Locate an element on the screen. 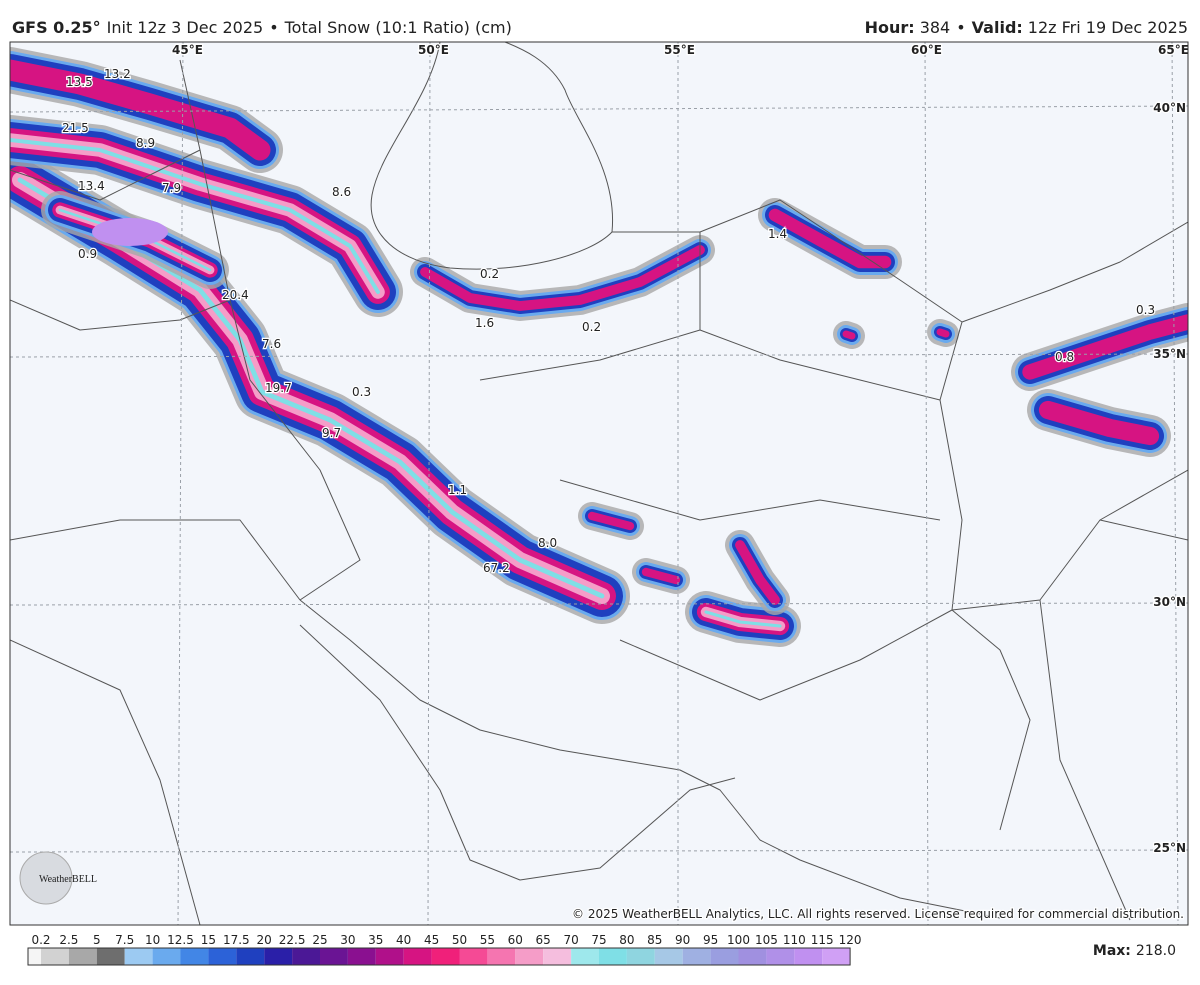 This screenshot has height=985, width=1200. valid-label: Valid: is located at coordinates (997, 27).